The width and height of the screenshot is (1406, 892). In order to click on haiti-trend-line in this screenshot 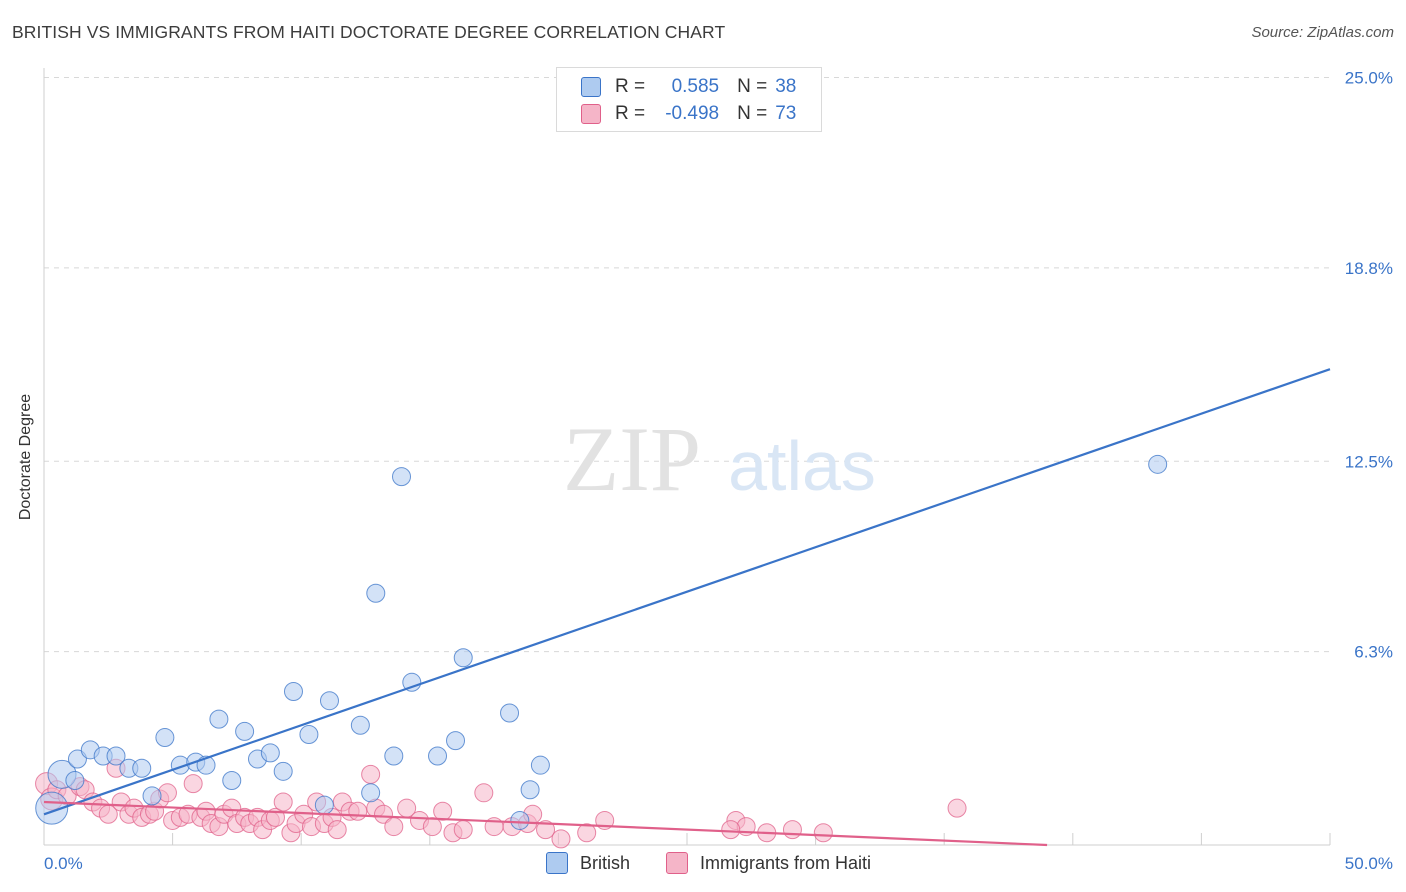, I will do `click(545, 823)`.